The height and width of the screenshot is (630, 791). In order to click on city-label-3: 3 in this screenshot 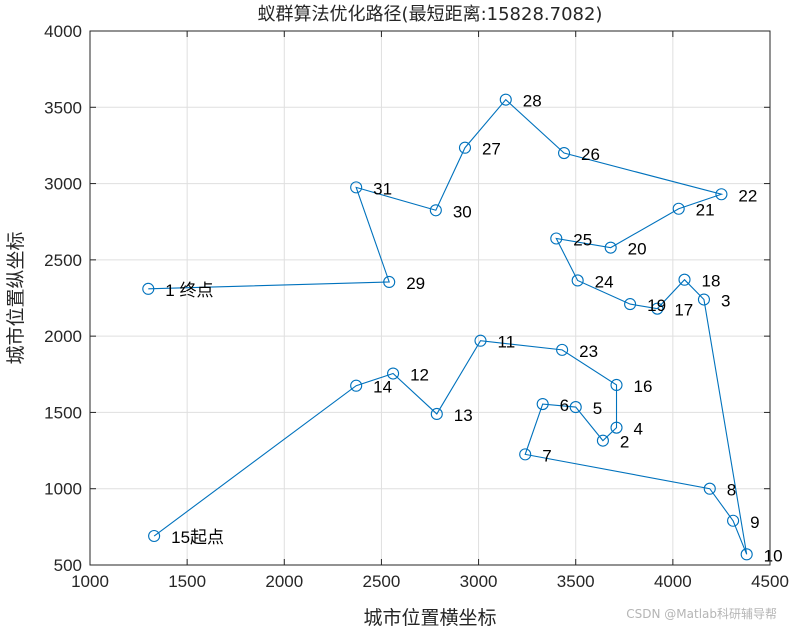, I will do `click(725, 301)`.